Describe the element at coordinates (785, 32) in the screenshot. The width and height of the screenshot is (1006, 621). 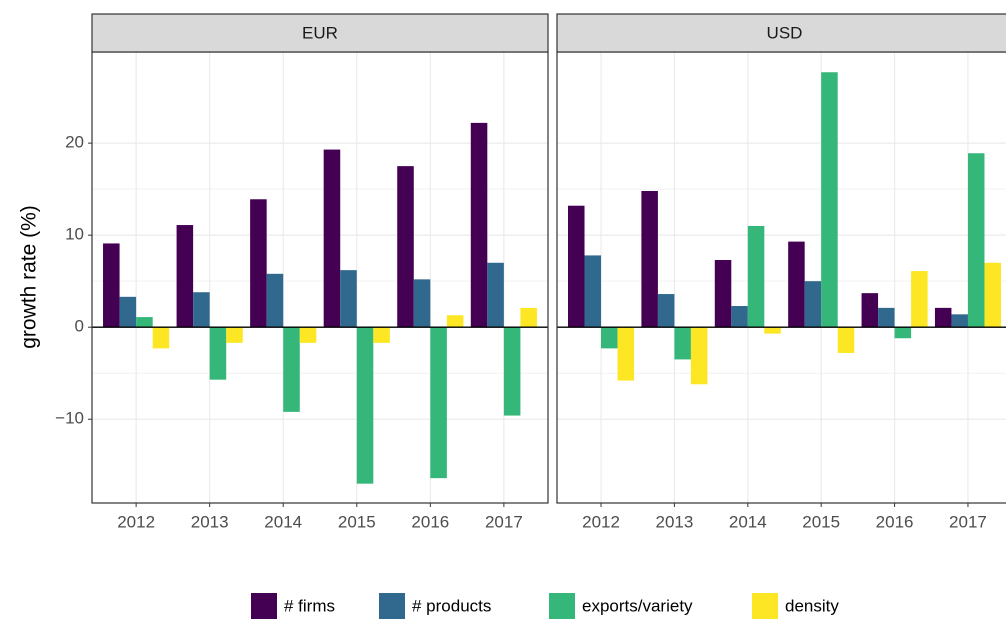
I see `strip-label: USD` at that location.